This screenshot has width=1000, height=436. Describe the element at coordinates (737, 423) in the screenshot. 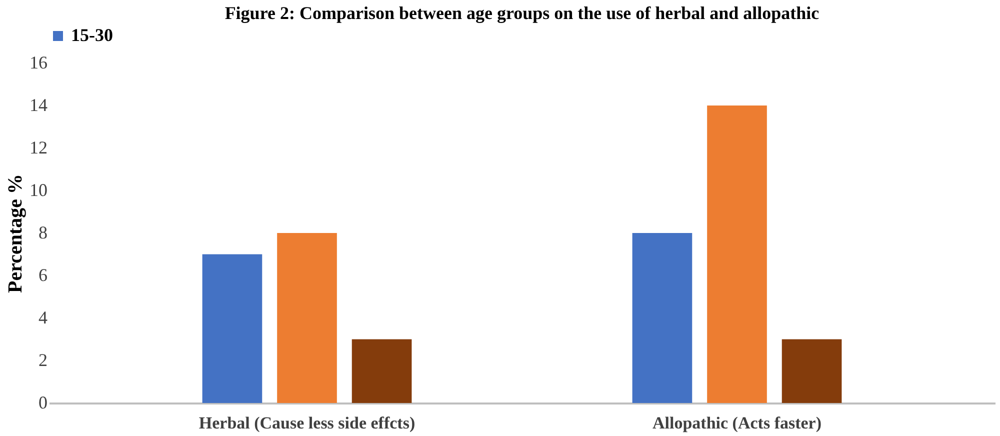

I see `x-tick-label: Allopathic (Acts faster)` at that location.